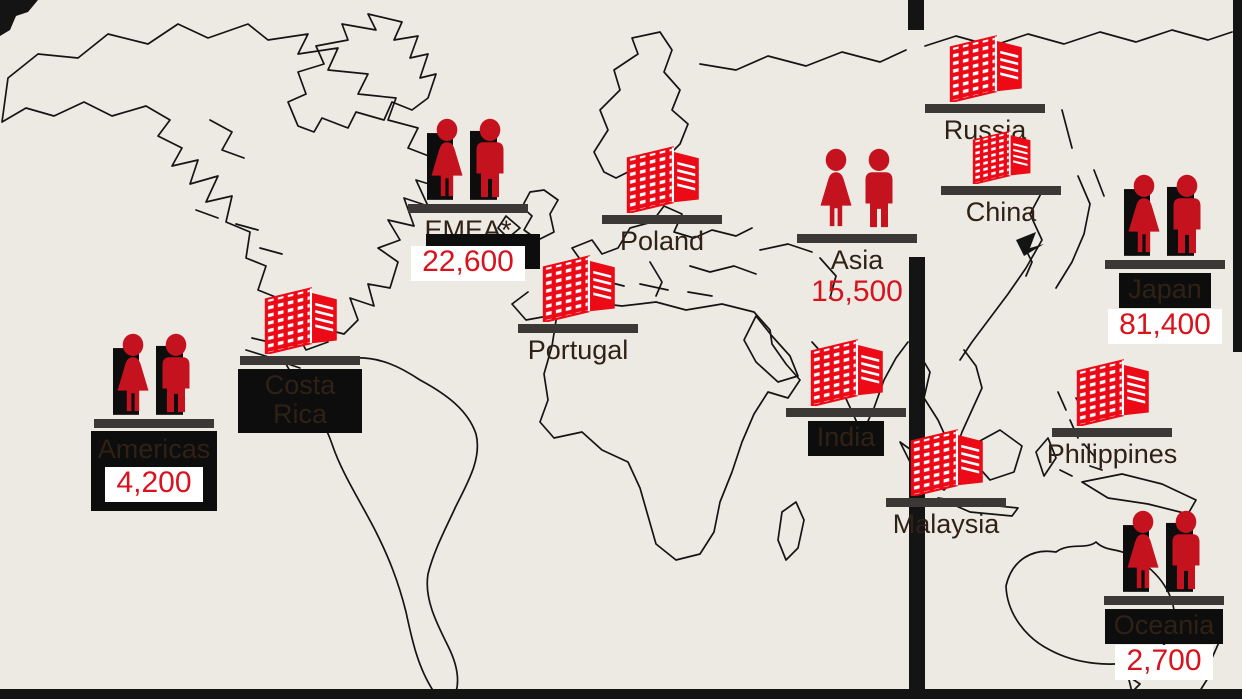 The image size is (1242, 699). Describe the element at coordinates (468, 263) in the screenshot. I see `region-count: 22,600` at that location.